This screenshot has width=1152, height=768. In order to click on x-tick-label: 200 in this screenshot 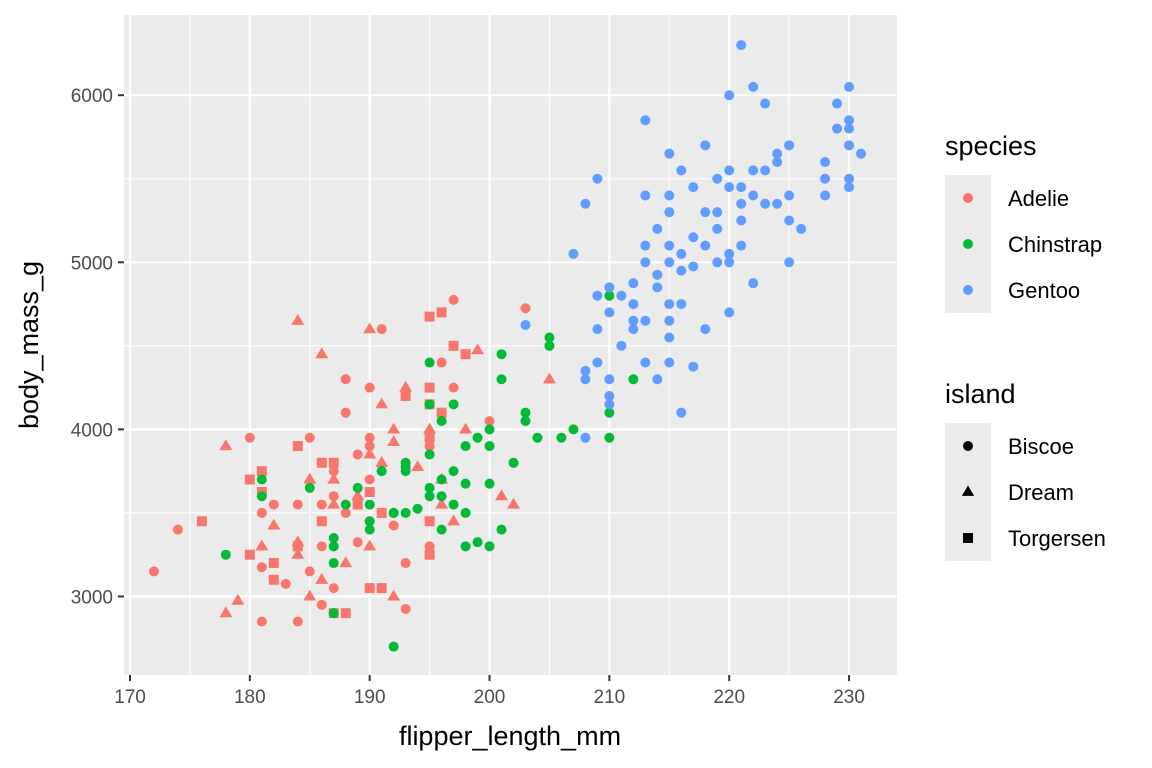, I will do `click(490, 697)`.